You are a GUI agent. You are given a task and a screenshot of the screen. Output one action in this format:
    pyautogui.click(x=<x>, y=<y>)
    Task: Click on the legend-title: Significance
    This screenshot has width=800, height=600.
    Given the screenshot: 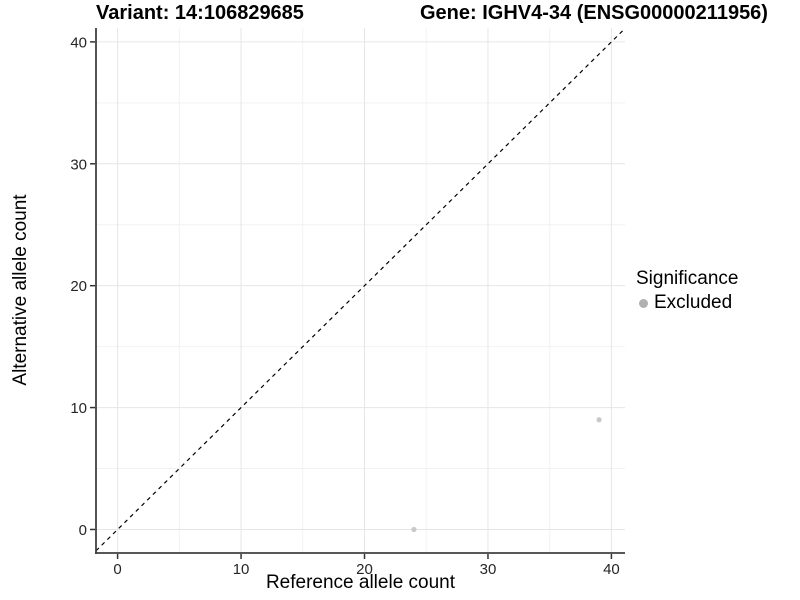 What is the action you would take?
    pyautogui.click(x=687, y=278)
    